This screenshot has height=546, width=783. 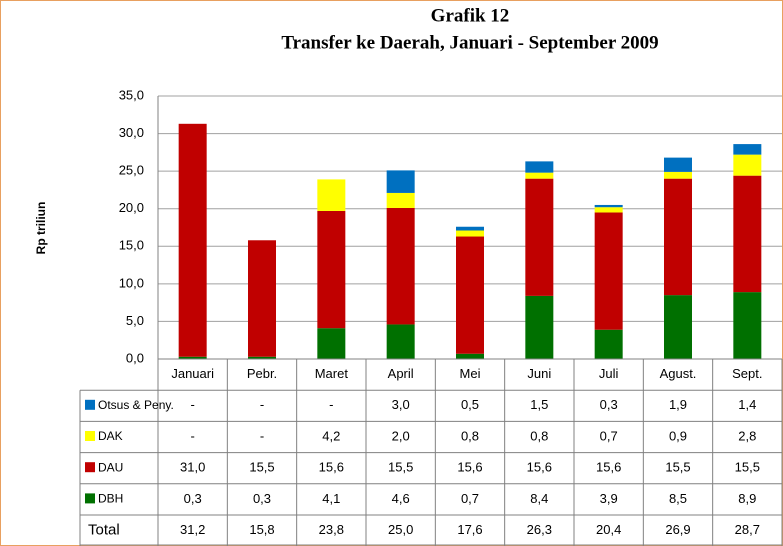 What do you see at coordinates (331, 498) in the screenshot?
I see `table-value: 4,1` at bounding box center [331, 498].